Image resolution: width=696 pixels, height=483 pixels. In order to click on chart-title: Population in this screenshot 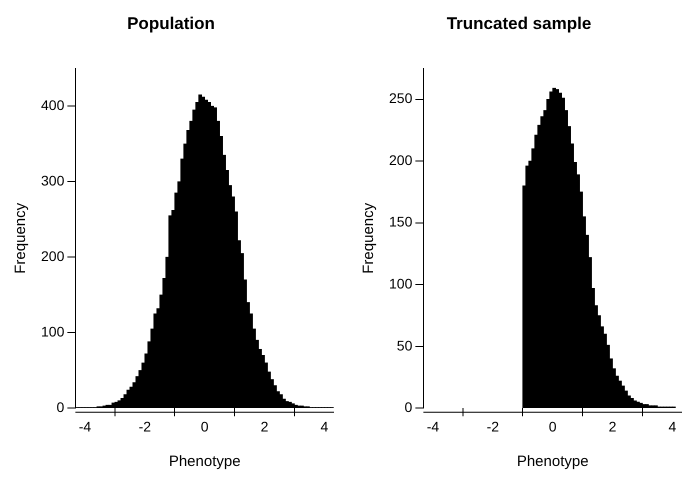, I will do `click(171, 23)`.